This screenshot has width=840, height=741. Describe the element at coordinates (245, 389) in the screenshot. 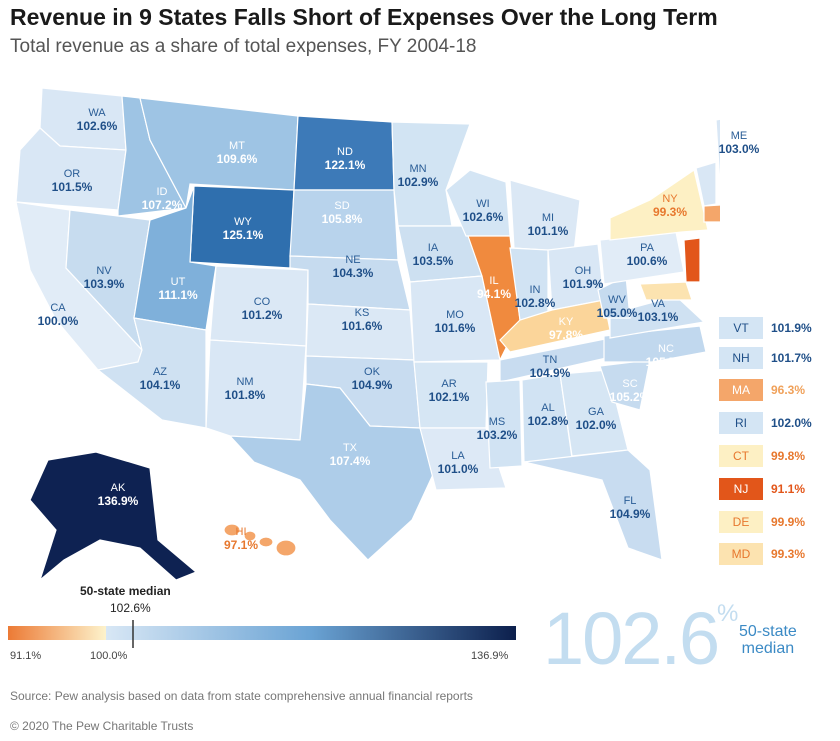

I see `state-label-nm: NM 101.8%` at that location.